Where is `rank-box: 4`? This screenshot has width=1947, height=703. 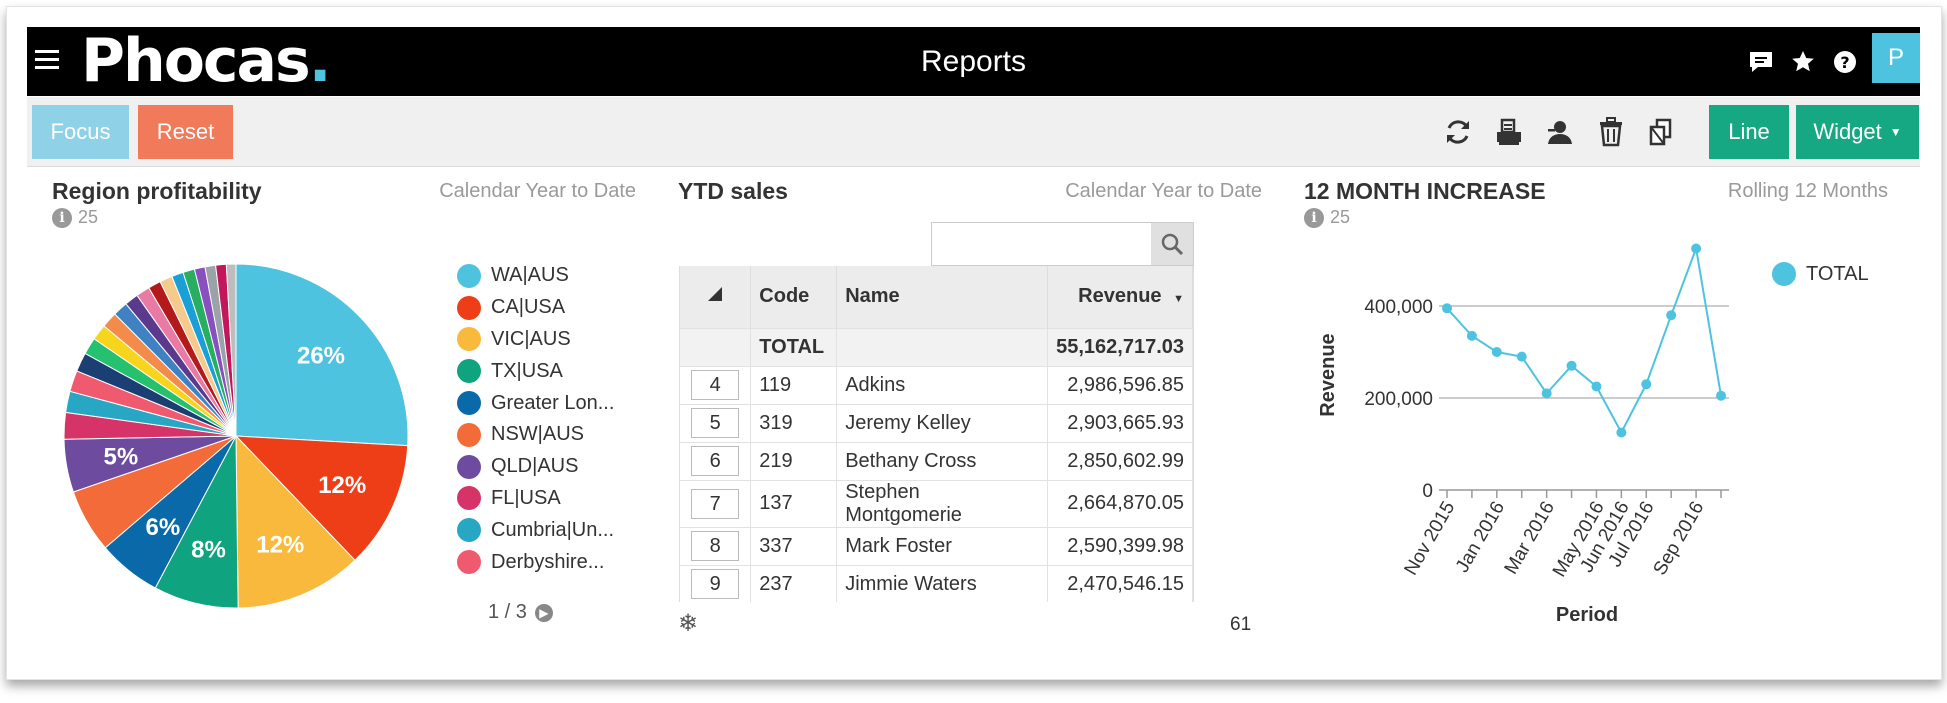 rank-box: 4 is located at coordinates (715, 385).